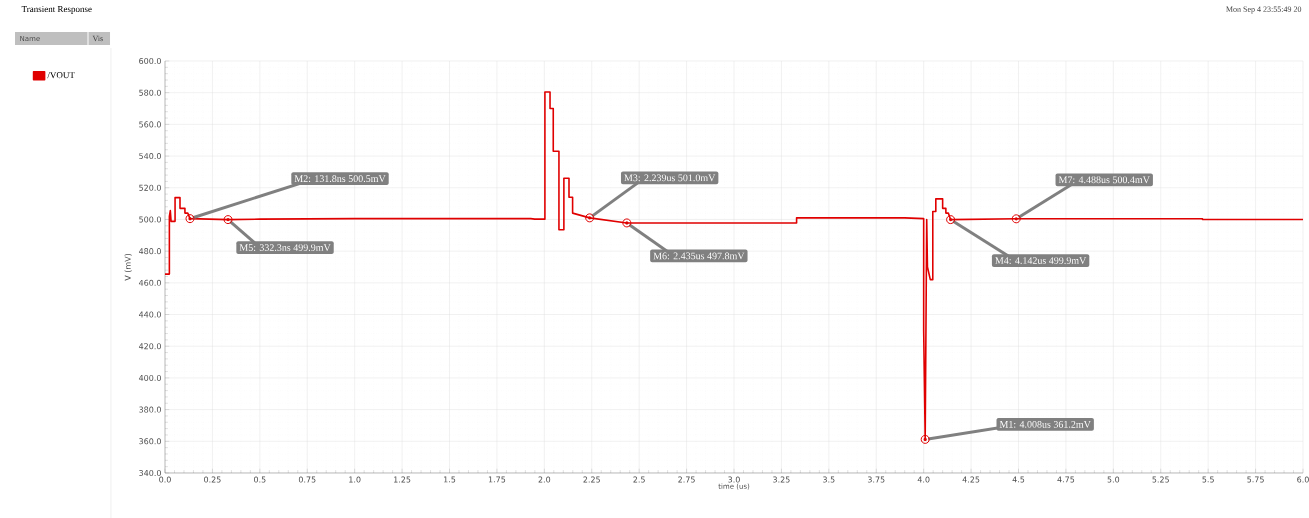 The width and height of the screenshot is (1309, 518). What do you see at coordinates (56, 10) in the screenshot?
I see `text: Transient Response` at bounding box center [56, 10].